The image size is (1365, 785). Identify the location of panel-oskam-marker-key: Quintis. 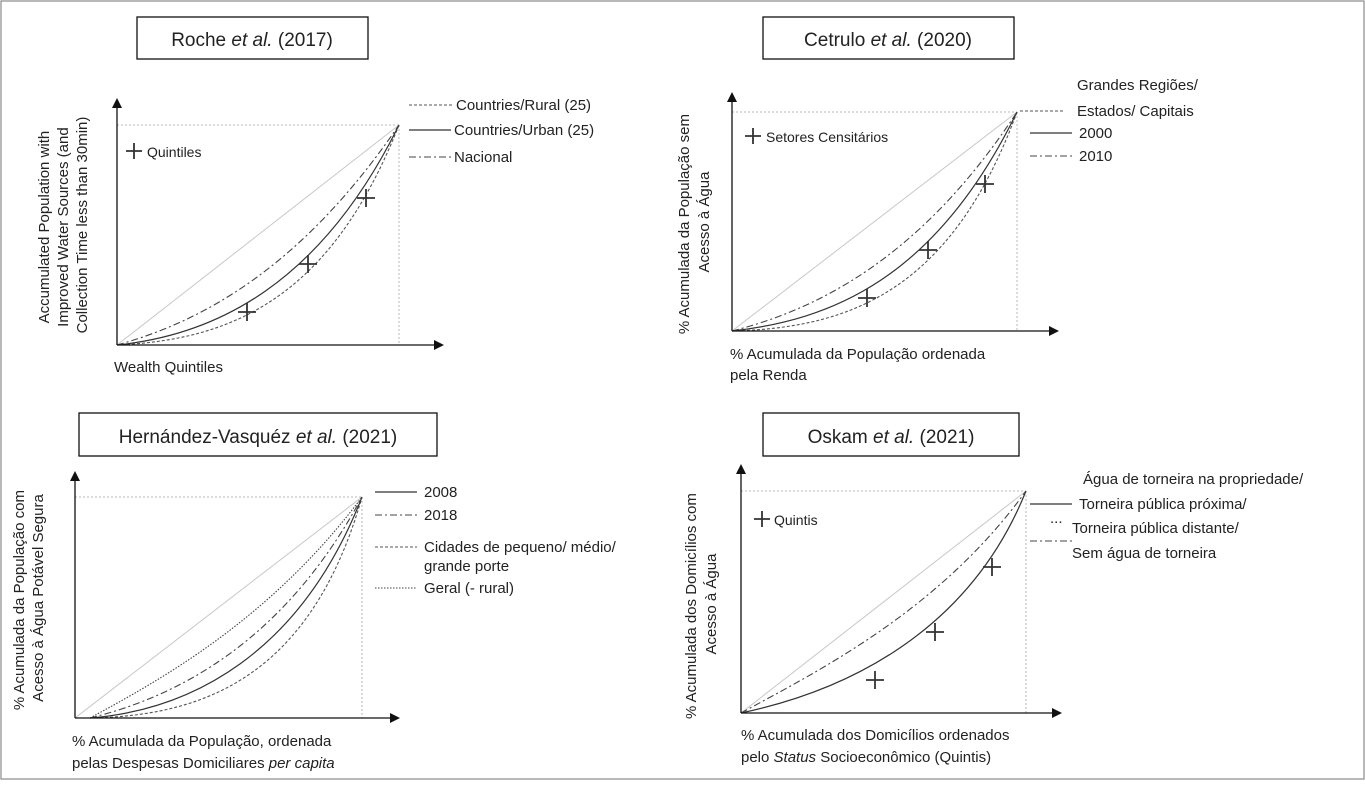
(786, 519).